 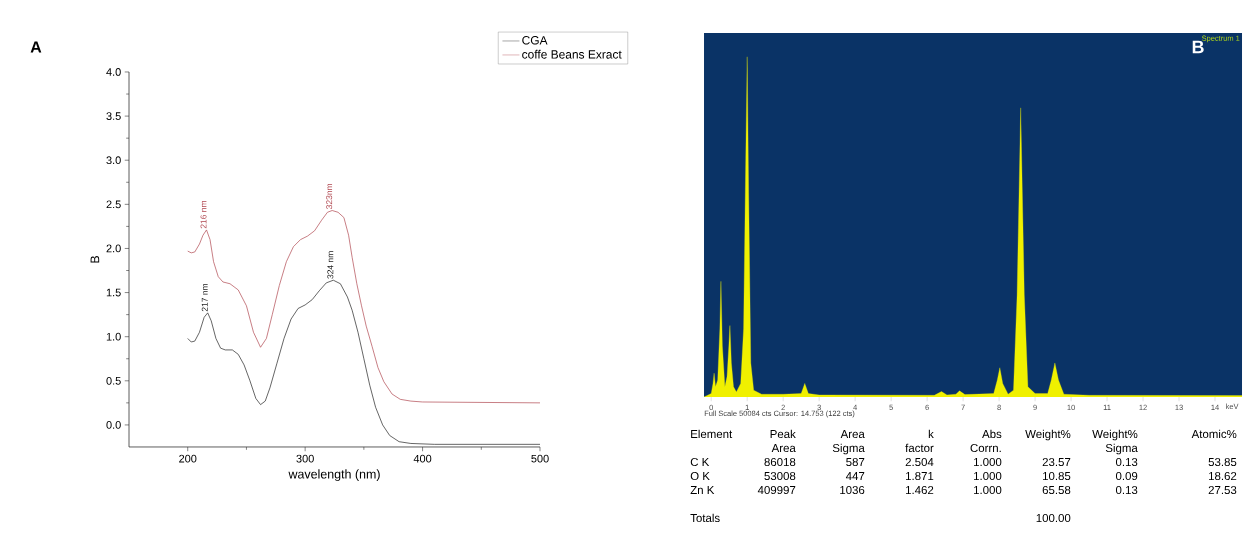 What do you see at coordinates (780, 462) in the screenshot?
I see `text: 86018` at bounding box center [780, 462].